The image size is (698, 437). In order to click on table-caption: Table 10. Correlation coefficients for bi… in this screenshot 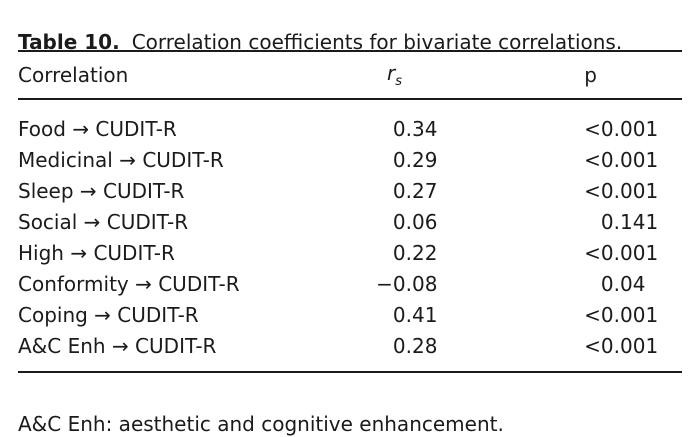, I will do `click(320, 42)`.